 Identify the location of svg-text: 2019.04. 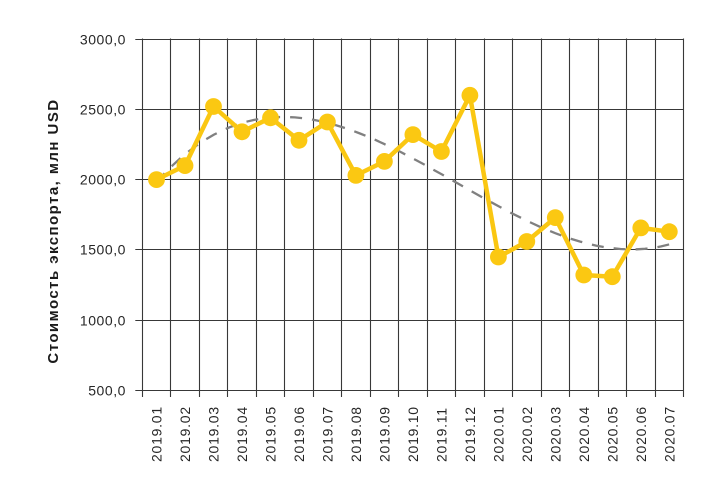
(242, 434).